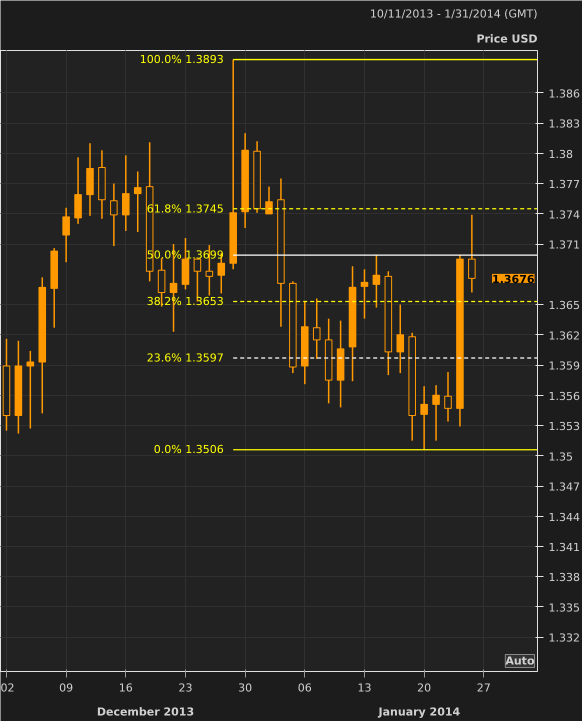 Image resolution: width=582 pixels, height=721 pixels. What do you see at coordinates (419, 712) in the screenshot?
I see `text: January 2014` at bounding box center [419, 712].